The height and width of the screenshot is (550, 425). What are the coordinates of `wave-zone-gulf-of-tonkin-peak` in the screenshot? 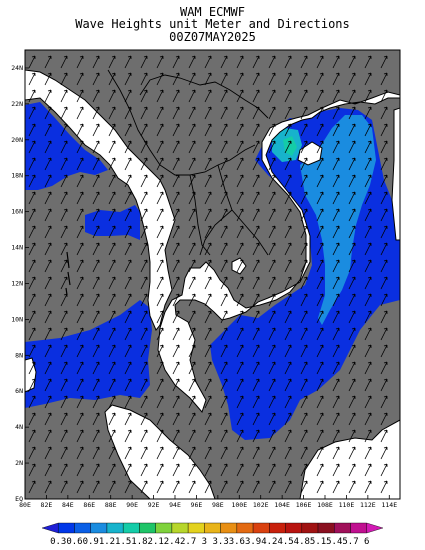 It's located at (290, 146).